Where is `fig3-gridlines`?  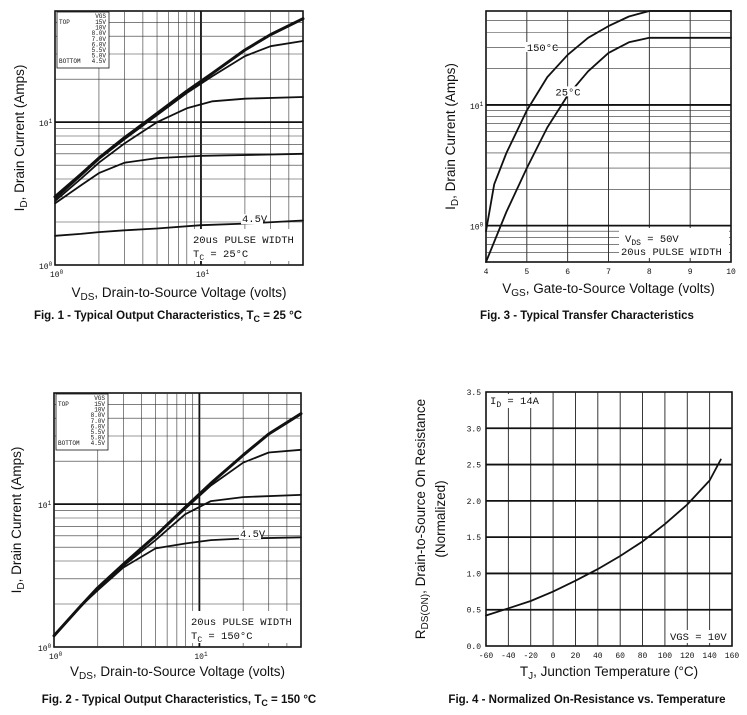
fig3-gridlines is located at coordinates (608, 136).